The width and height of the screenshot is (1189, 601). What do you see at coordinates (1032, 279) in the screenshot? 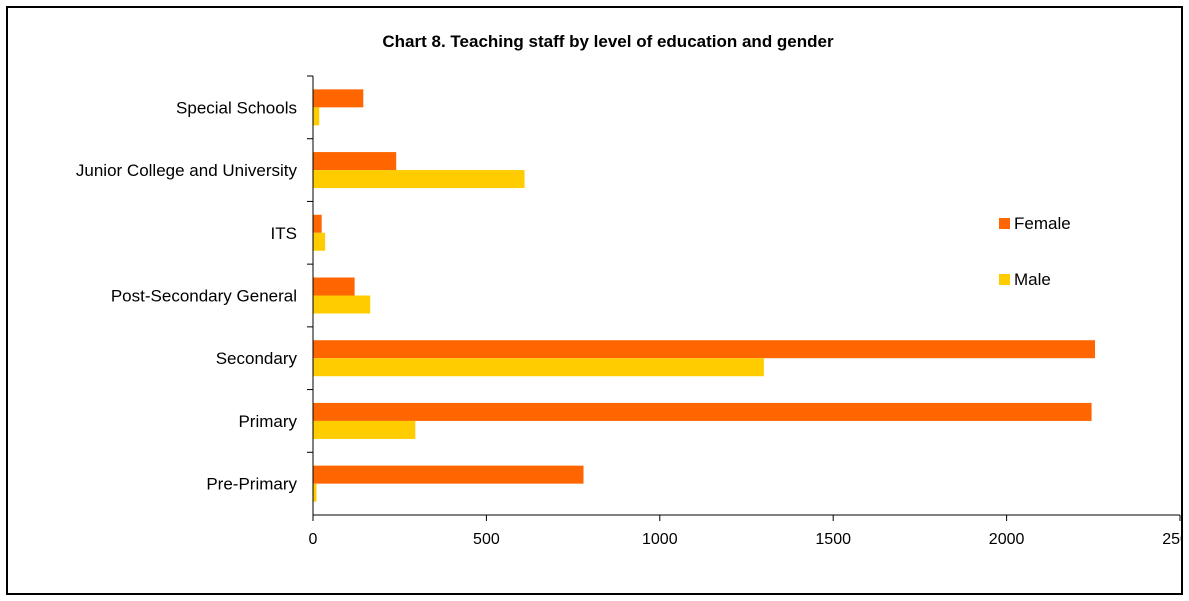
I see `legend-label-male: Male` at bounding box center [1032, 279].